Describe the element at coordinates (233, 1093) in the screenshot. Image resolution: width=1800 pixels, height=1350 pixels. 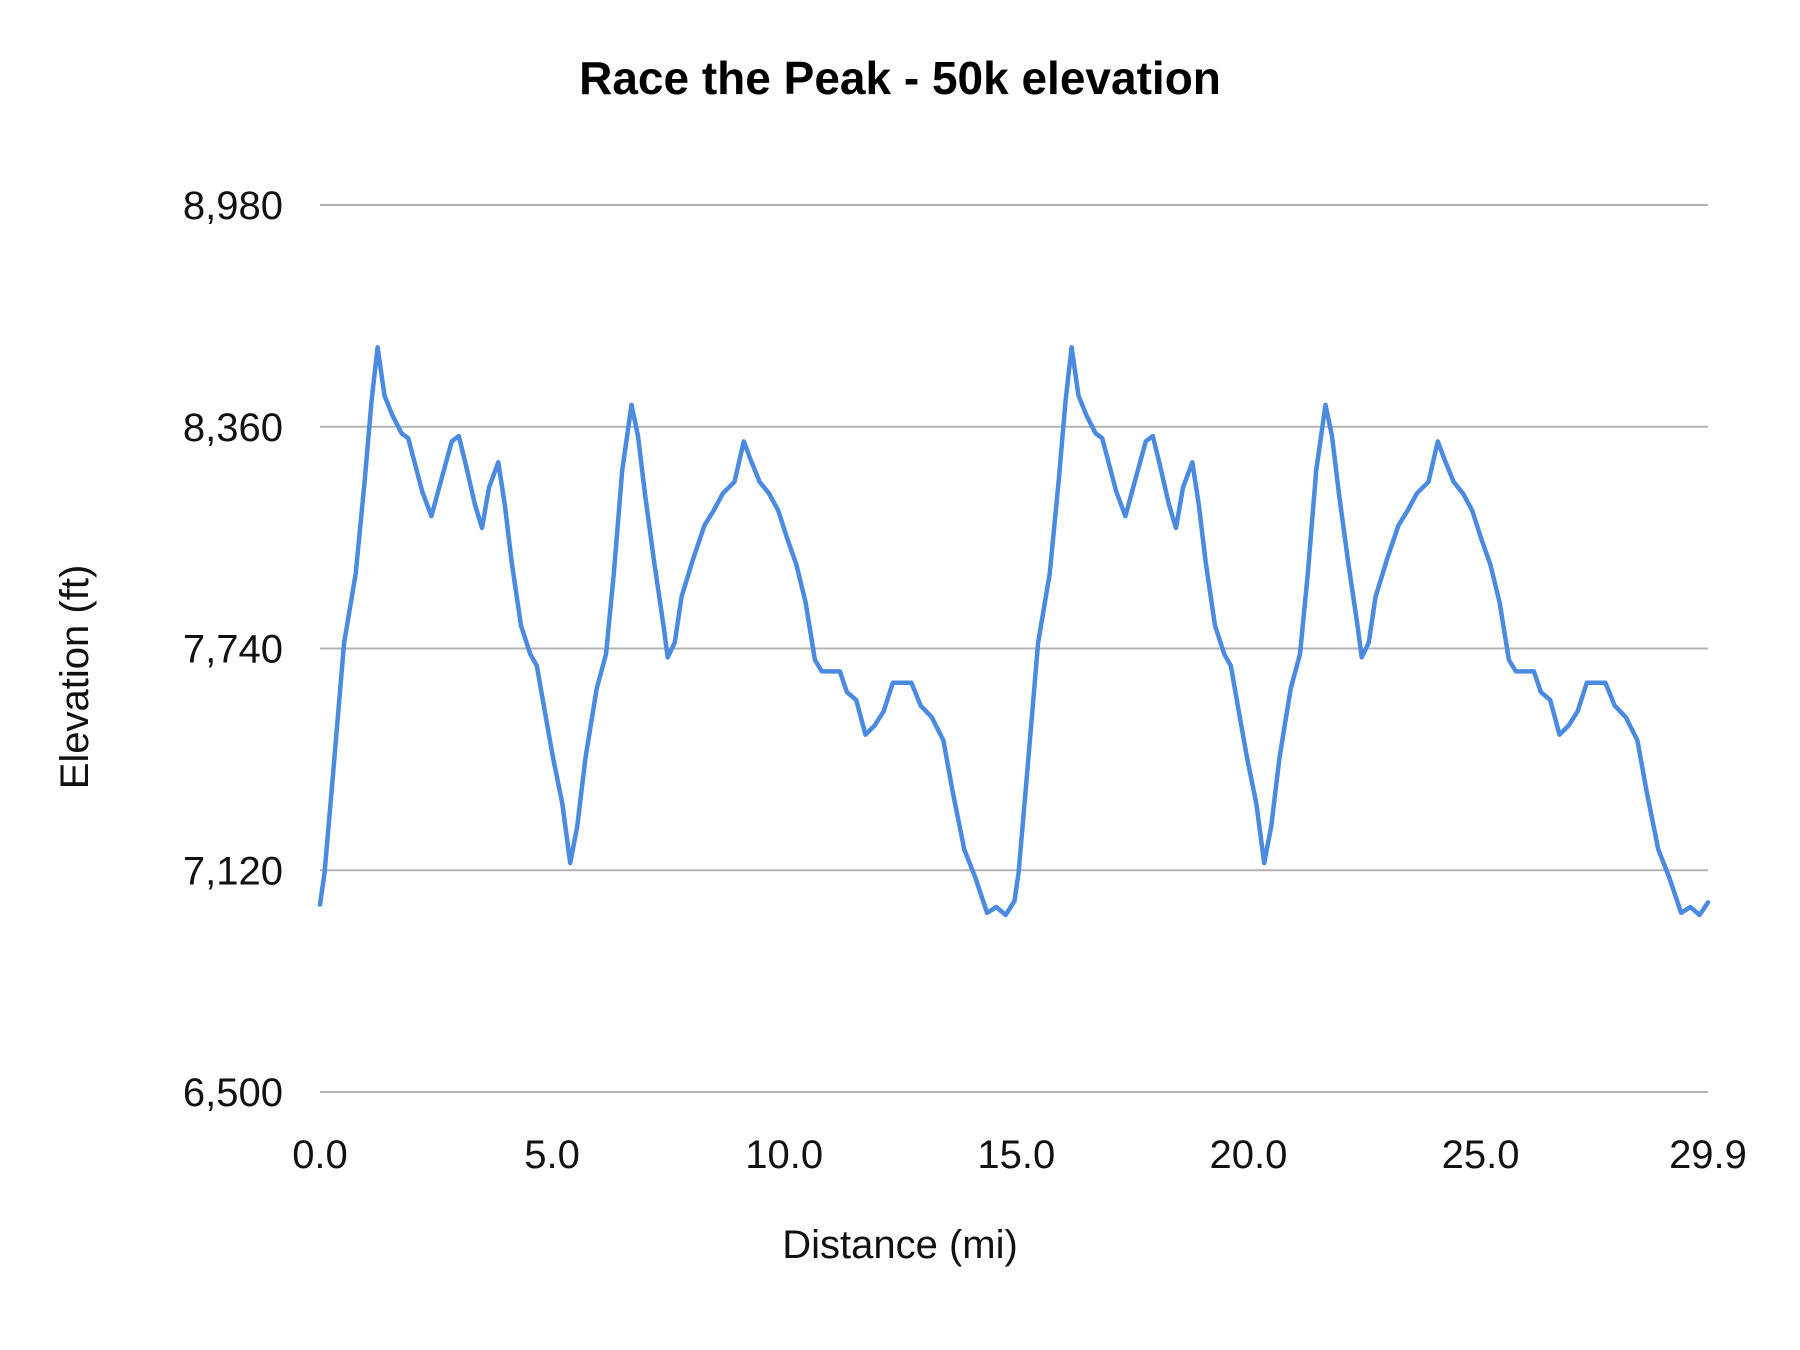
I see `y-tick-label: 6,500` at that location.